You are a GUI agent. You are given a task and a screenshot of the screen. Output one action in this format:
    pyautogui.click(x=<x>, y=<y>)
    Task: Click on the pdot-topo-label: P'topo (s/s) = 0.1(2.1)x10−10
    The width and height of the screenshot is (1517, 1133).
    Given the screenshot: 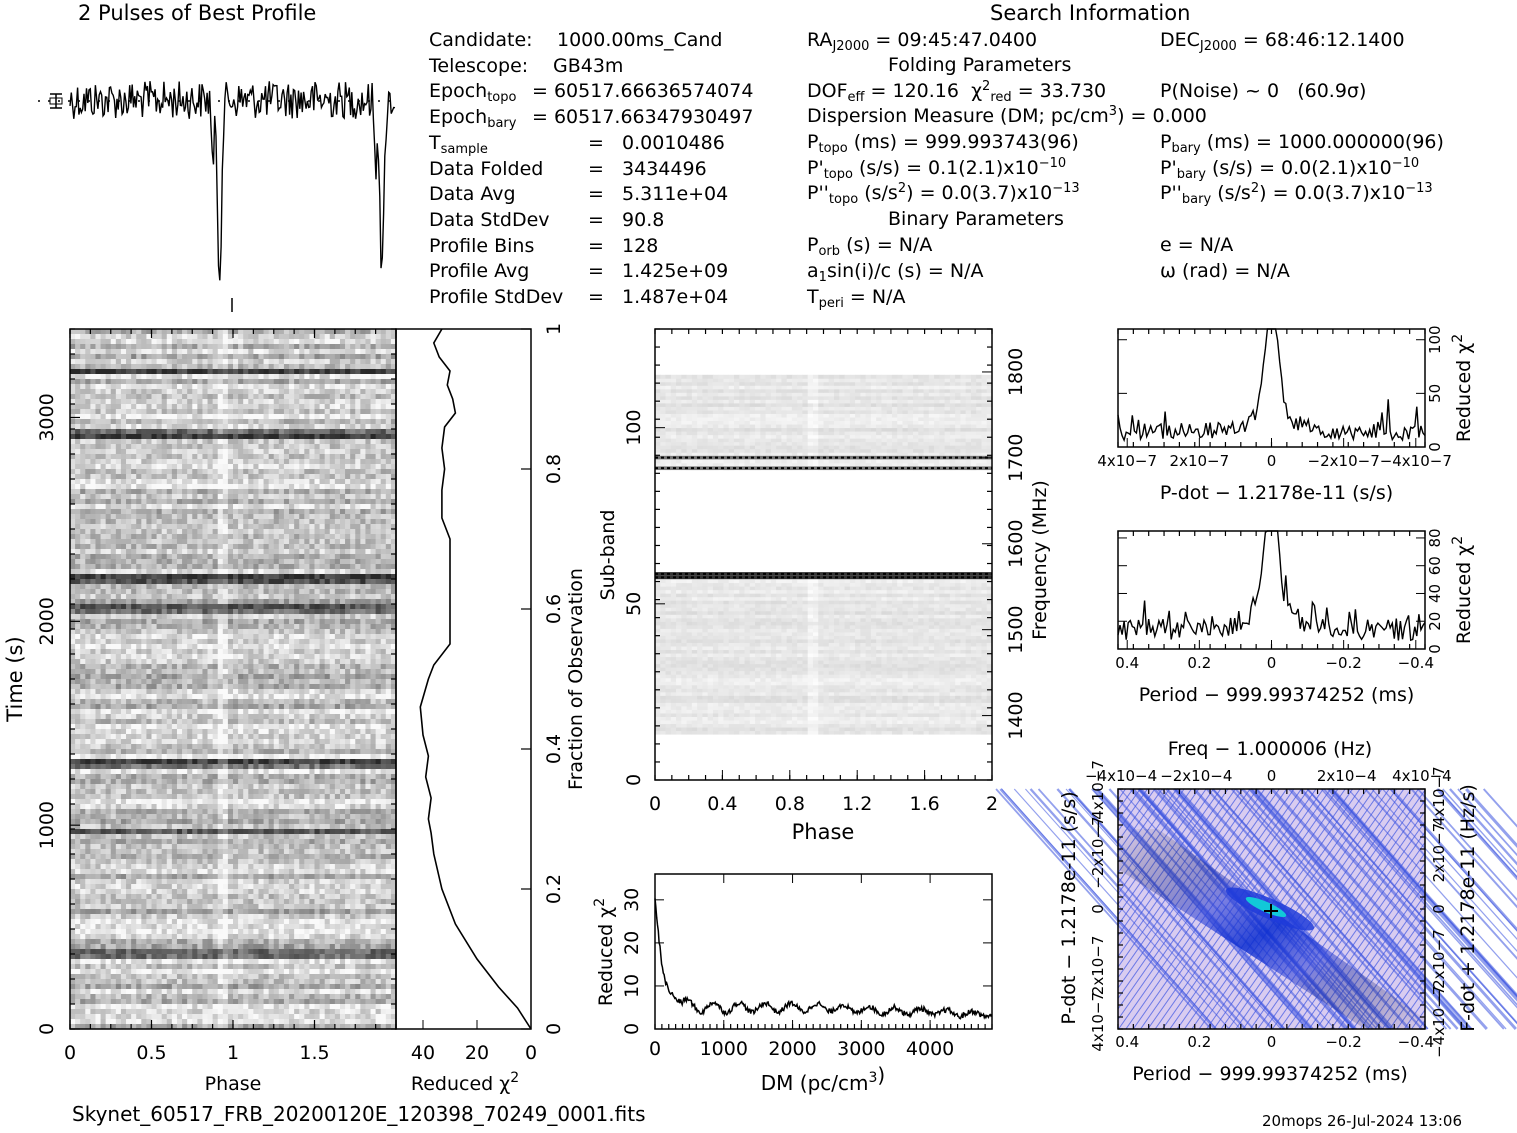 What is the action you would take?
    pyautogui.click(x=937, y=169)
    